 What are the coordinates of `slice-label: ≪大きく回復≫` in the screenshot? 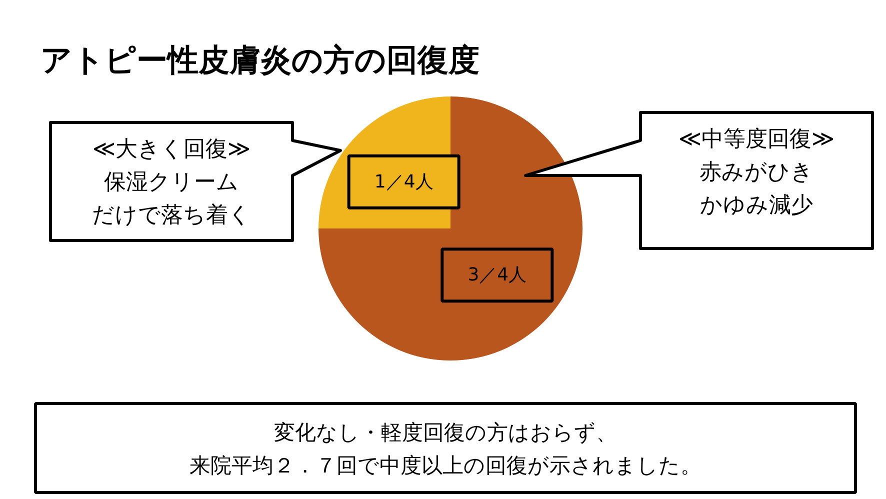 It's located at (171, 149).